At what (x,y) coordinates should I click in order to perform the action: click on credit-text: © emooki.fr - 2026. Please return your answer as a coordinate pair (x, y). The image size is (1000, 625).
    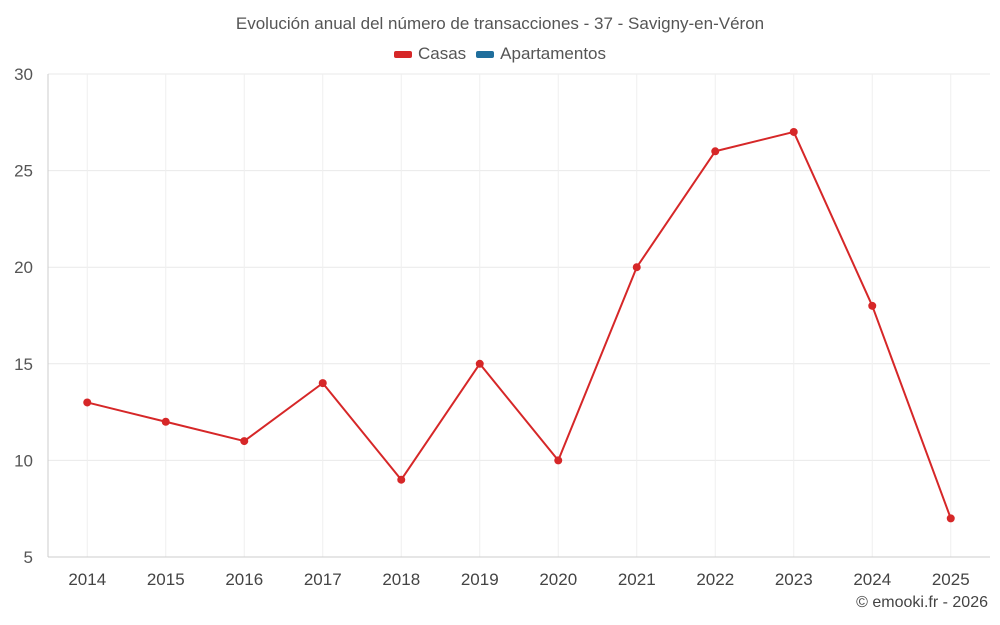
    Looking at the image, I should click on (922, 602).